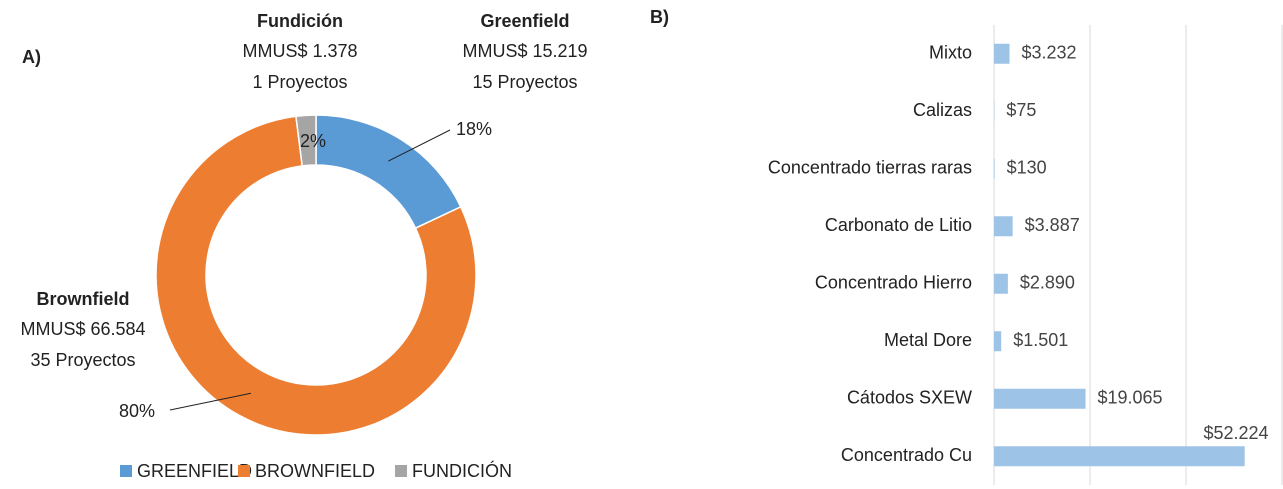 Image resolution: width=1283 pixels, height=489 pixels. What do you see at coordinates (194, 471) in the screenshot?
I see `legend-label: GREENFIELD` at bounding box center [194, 471].